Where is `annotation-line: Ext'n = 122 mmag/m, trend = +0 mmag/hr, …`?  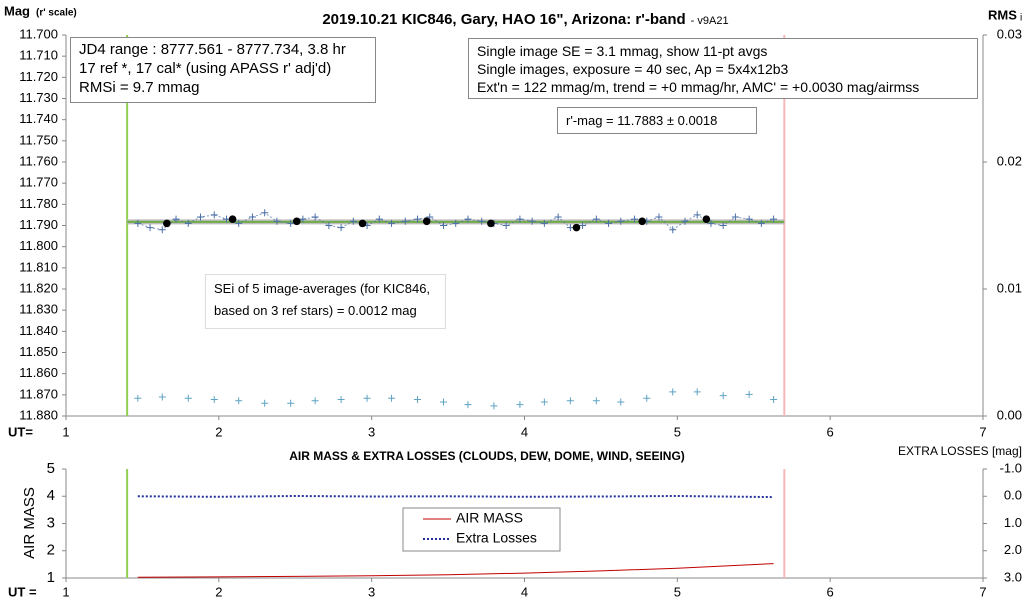
annotation-line: Ext'n = 122 mmag/m, trend = +0 mmag/hr, … is located at coordinates (698, 87).